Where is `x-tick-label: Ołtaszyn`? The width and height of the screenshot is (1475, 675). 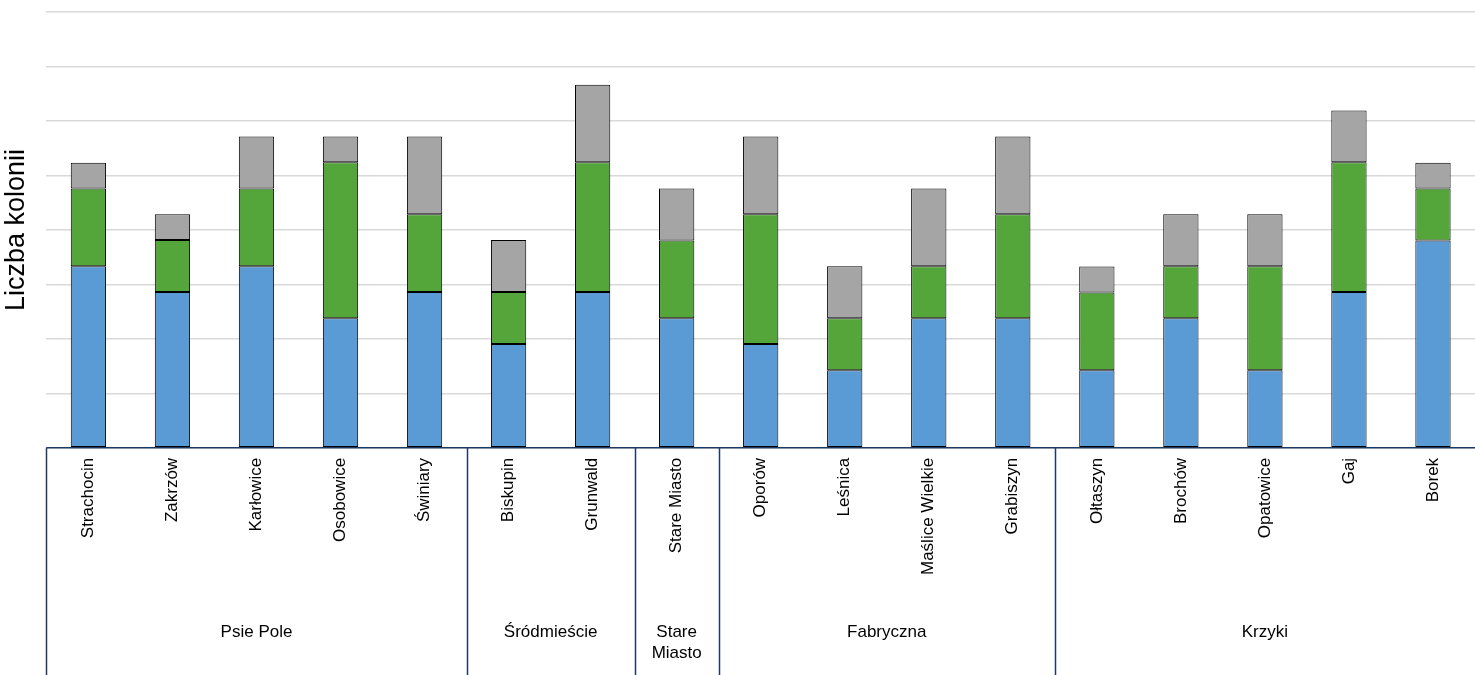 x-tick-label: Ołtaszyn is located at coordinates (1096, 491).